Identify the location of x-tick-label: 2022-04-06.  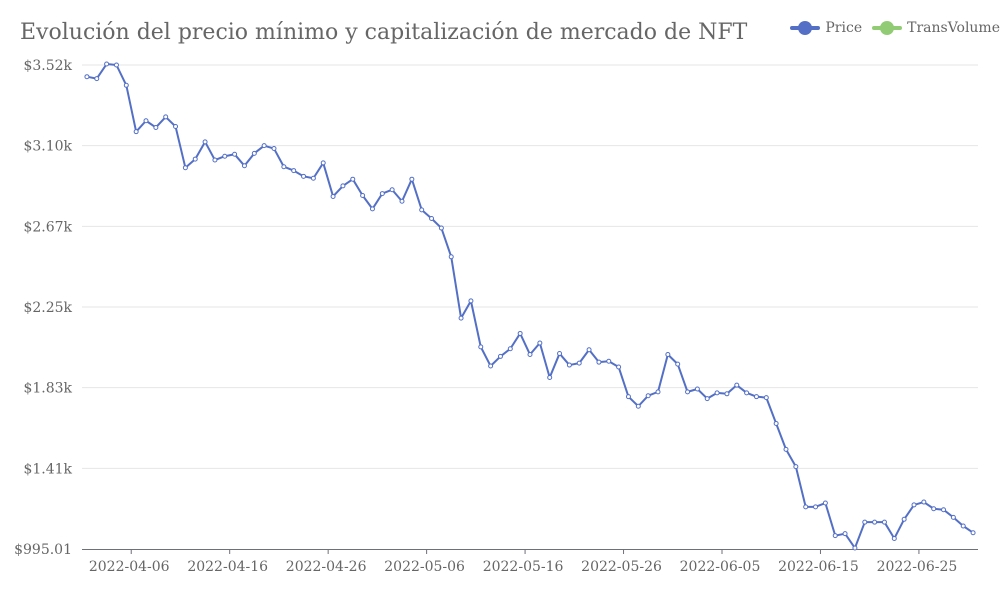
(129, 567).